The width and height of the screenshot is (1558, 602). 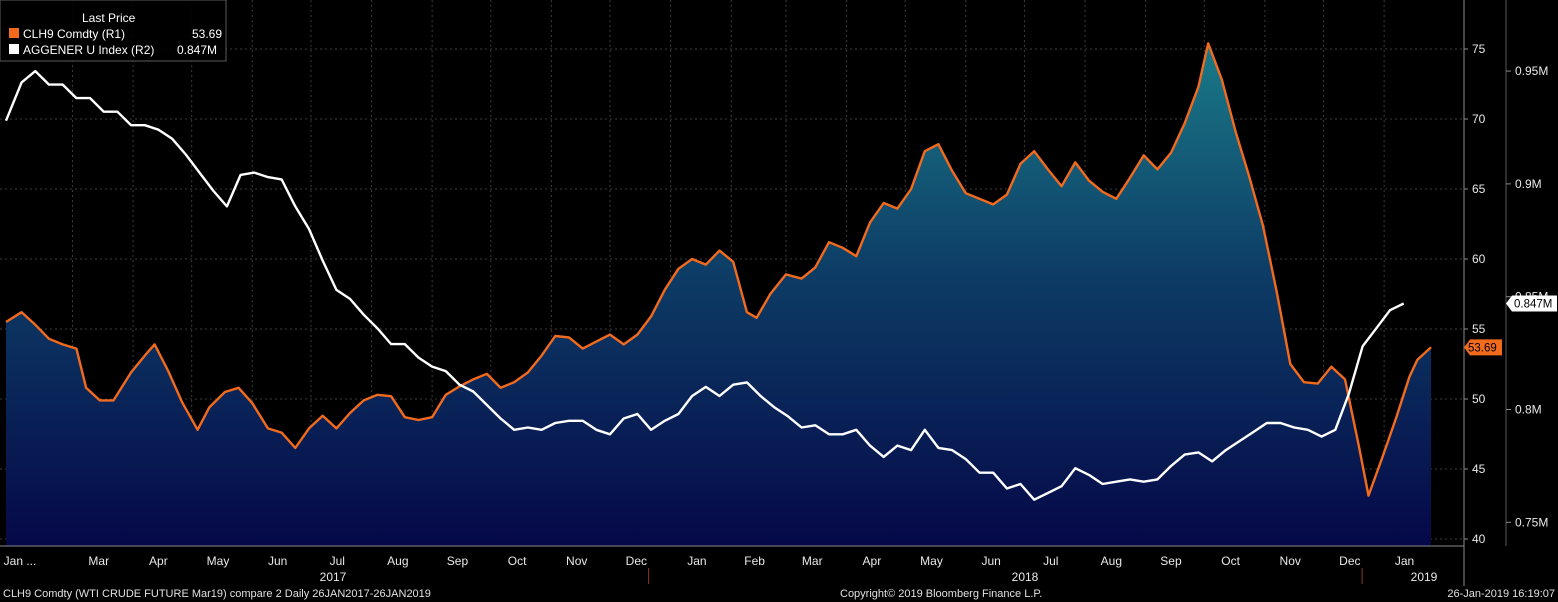 I want to click on x-year-label: 2018, so click(x=1025, y=577).